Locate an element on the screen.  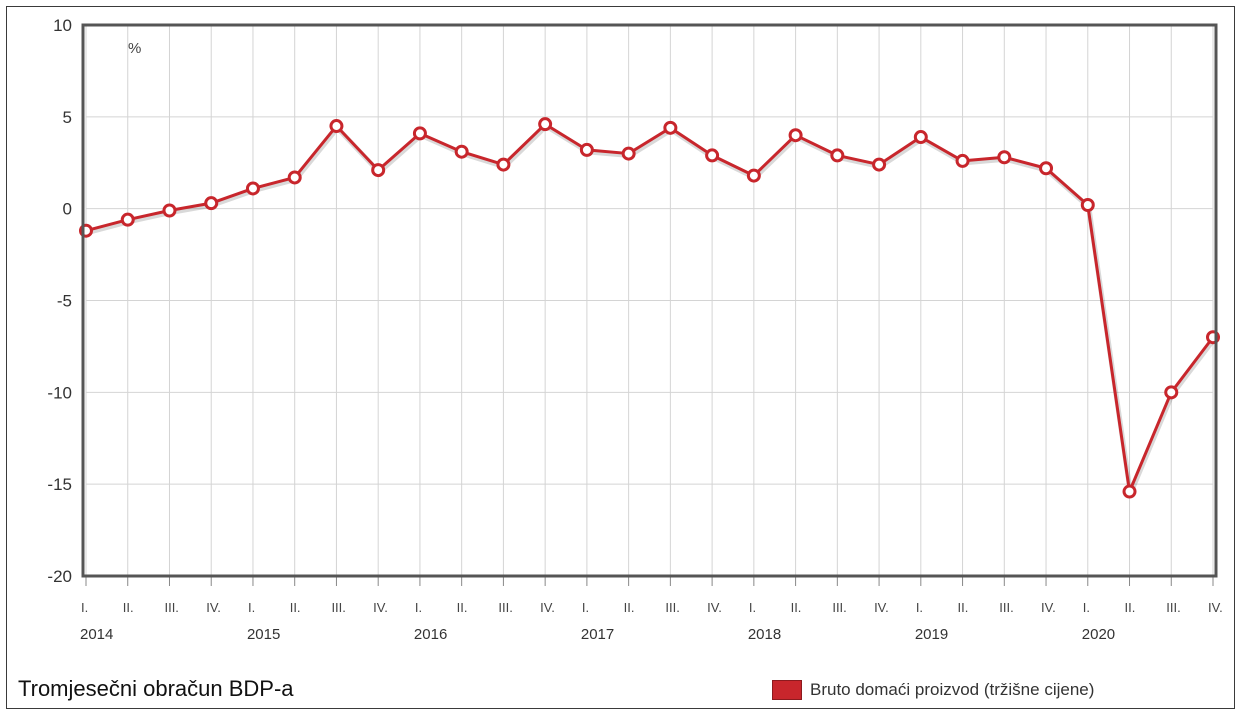
chart-title: Tromjesečni obračun BDP-a is located at coordinates (156, 688).